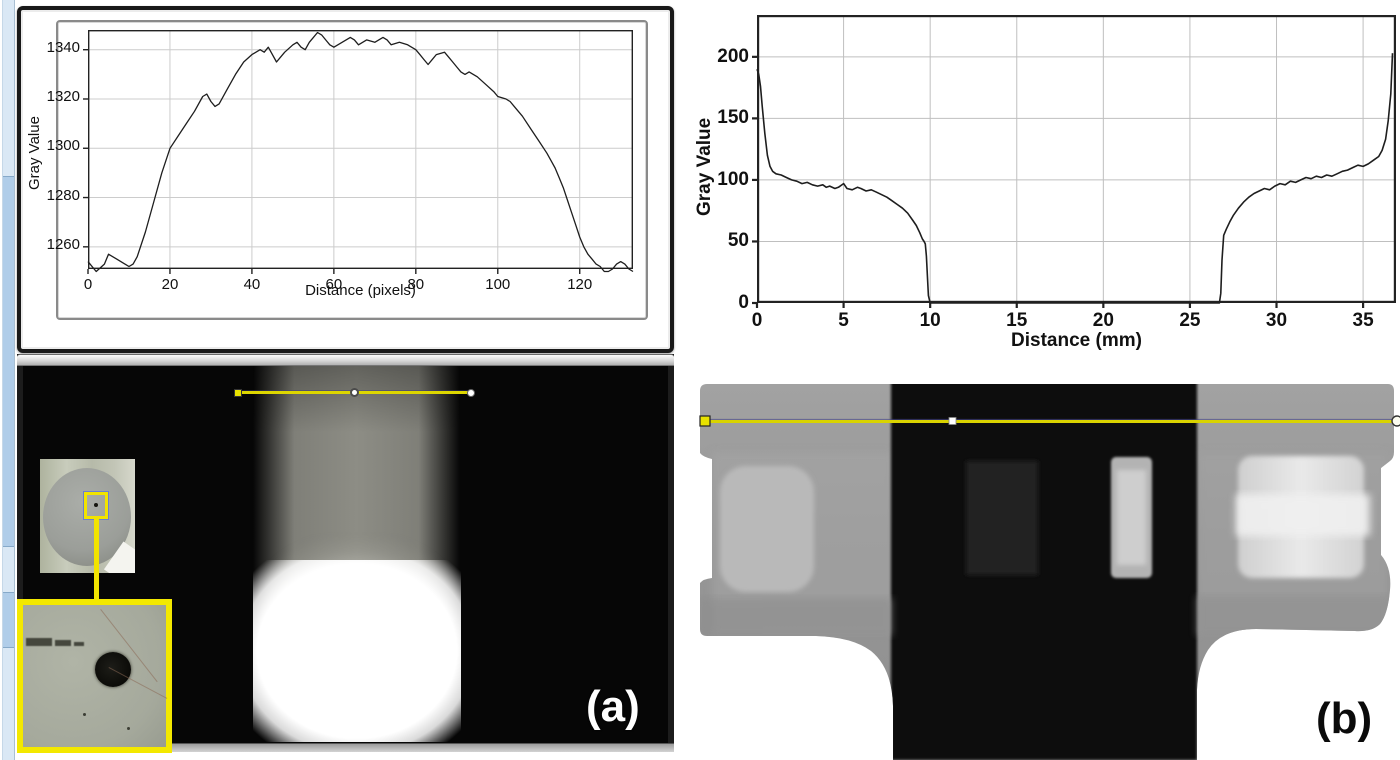 Image resolution: width=1400 pixels, height=760 pixels. I want to click on y-tick-label: 1340, so click(63, 47).